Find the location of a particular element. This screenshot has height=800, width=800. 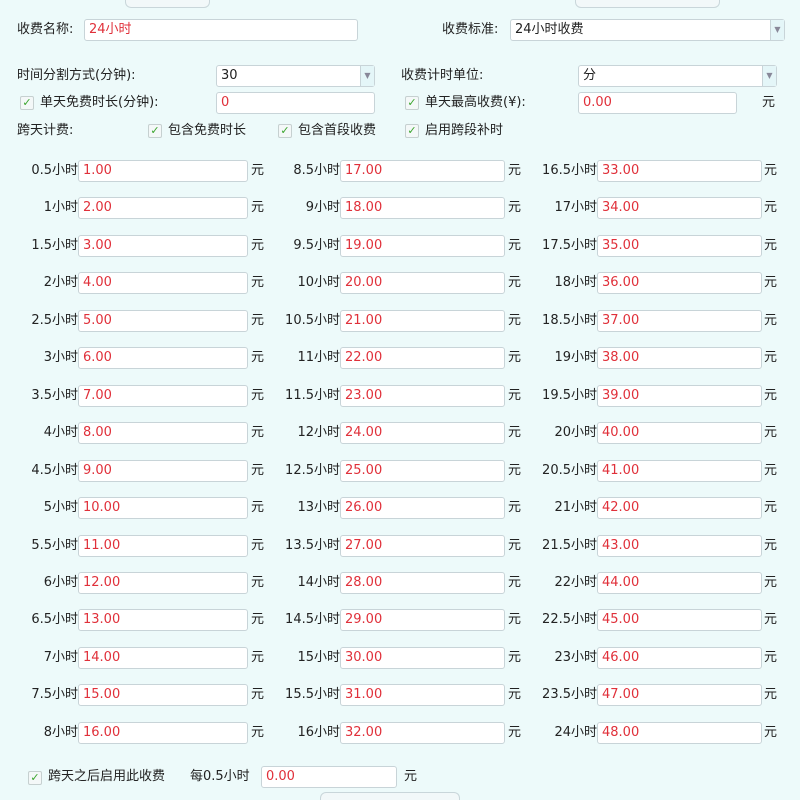

rate-label: 19小时 is located at coordinates (575, 358).